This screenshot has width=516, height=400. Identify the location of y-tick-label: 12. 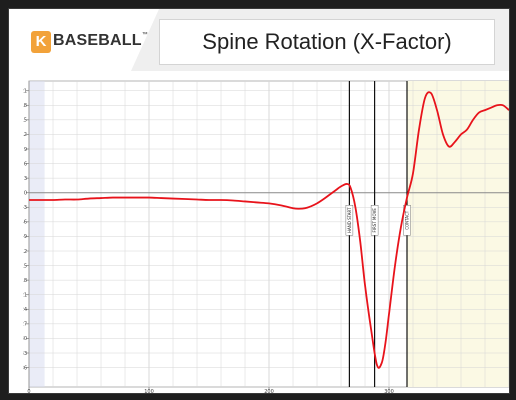
(25, 135).